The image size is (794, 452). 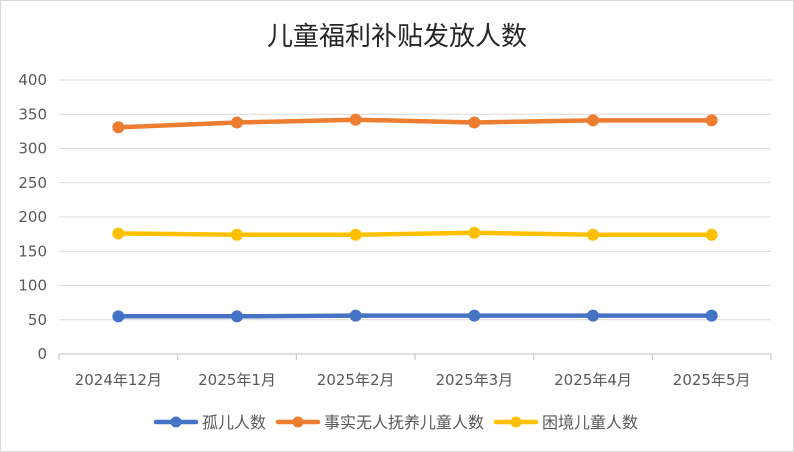 I want to click on y-tick-label: 0, so click(x=42, y=354).